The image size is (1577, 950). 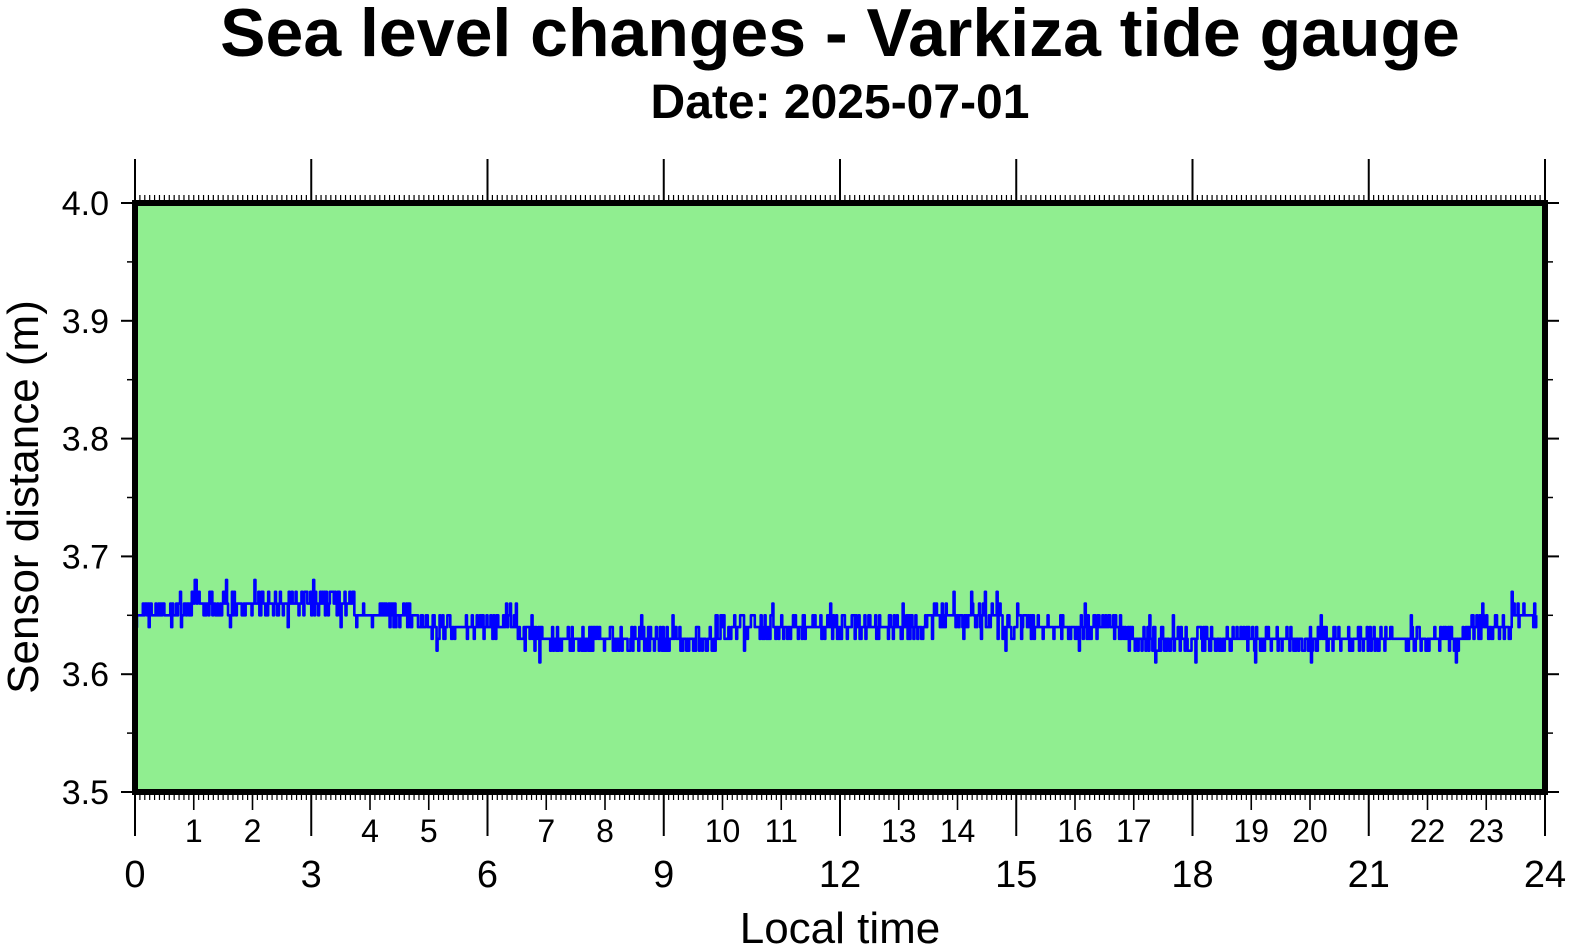 What do you see at coordinates (546, 831) in the screenshot?
I see `x-hour-tick-label: 7` at bounding box center [546, 831].